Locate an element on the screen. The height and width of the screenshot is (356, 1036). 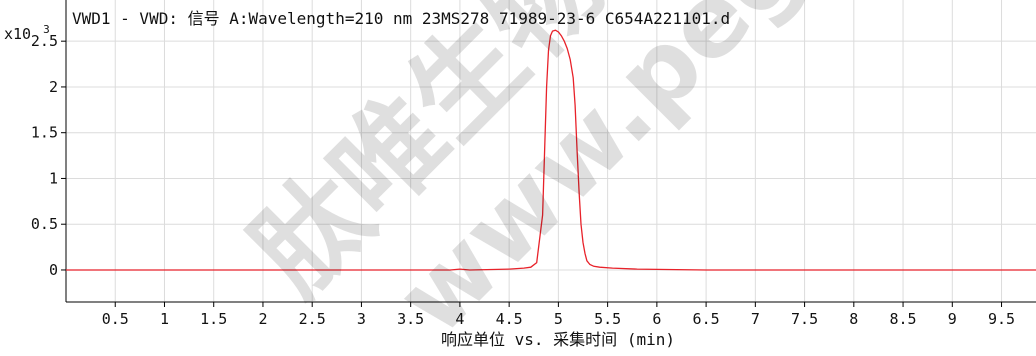
x-tick-label: 4 is located at coordinates (459, 319).